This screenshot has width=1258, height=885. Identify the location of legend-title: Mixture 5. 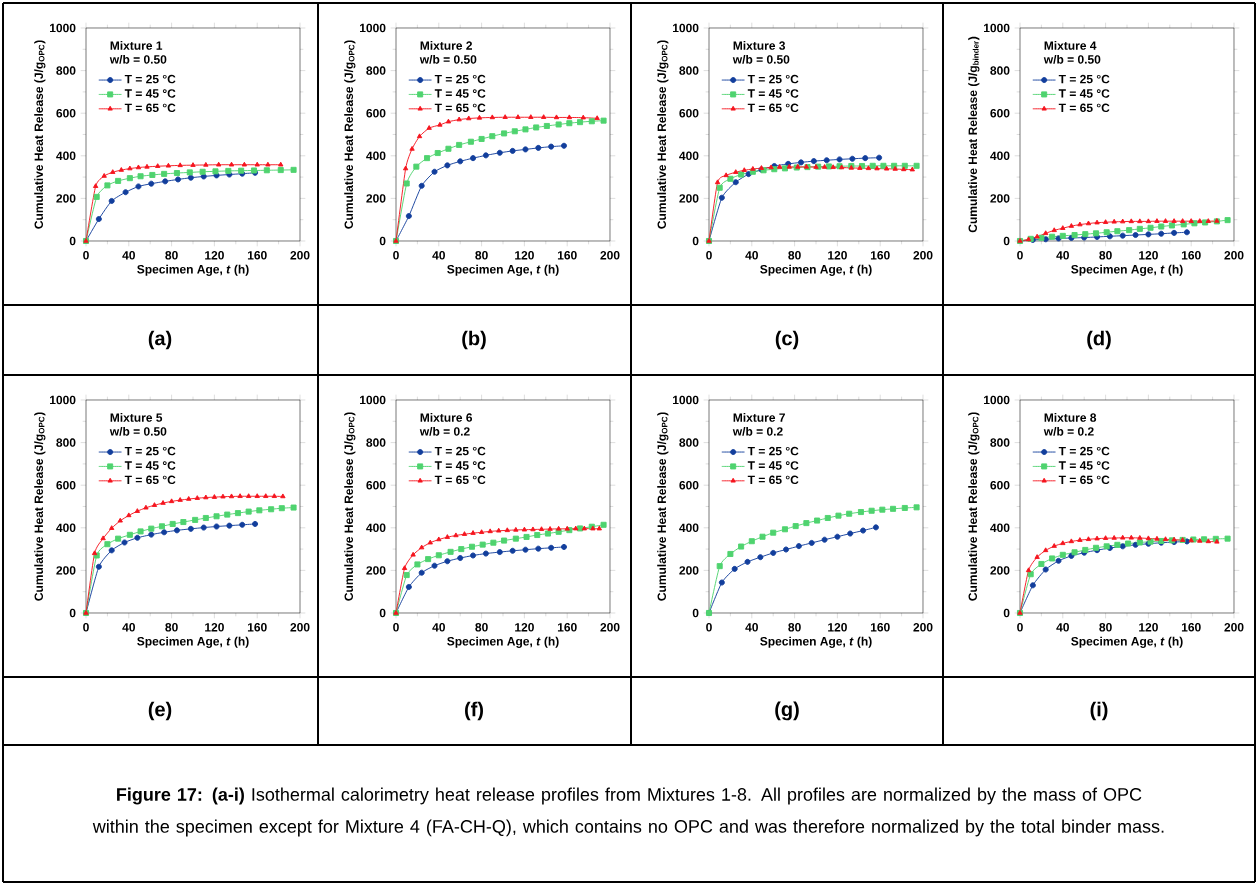
(136, 417).